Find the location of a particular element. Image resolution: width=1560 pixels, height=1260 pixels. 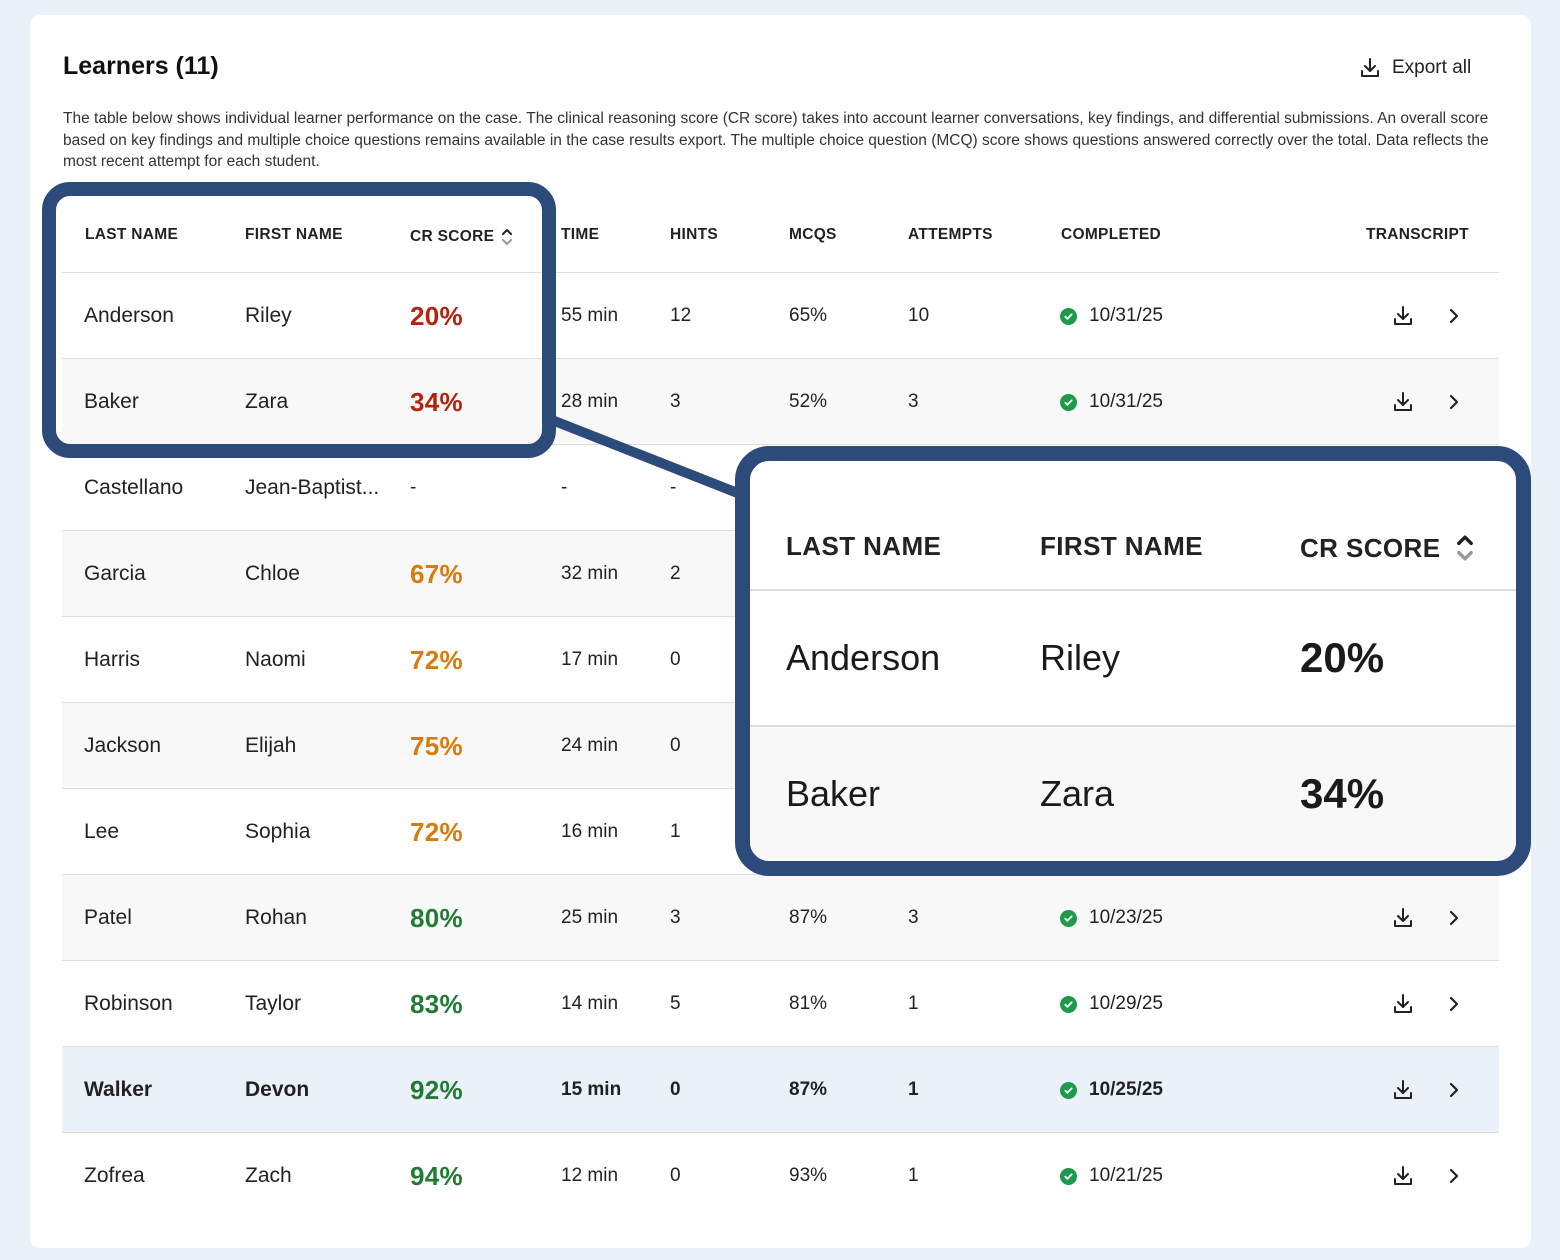

first-name-cell: Zara is located at coordinates (267, 401).